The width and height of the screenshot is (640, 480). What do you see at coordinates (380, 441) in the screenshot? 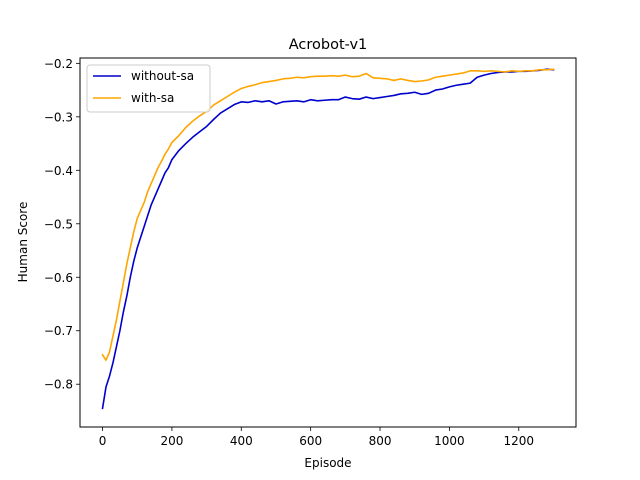
I see `x-tick-label: 800` at bounding box center [380, 441].